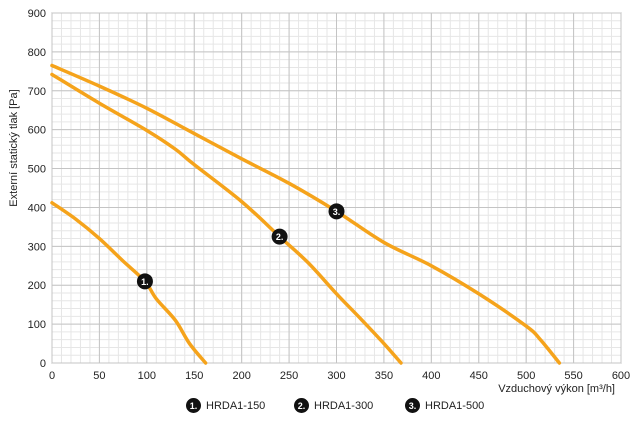 Image resolution: width=640 pixels, height=425 pixels. I want to click on x-tick-label: 0, so click(52, 376).